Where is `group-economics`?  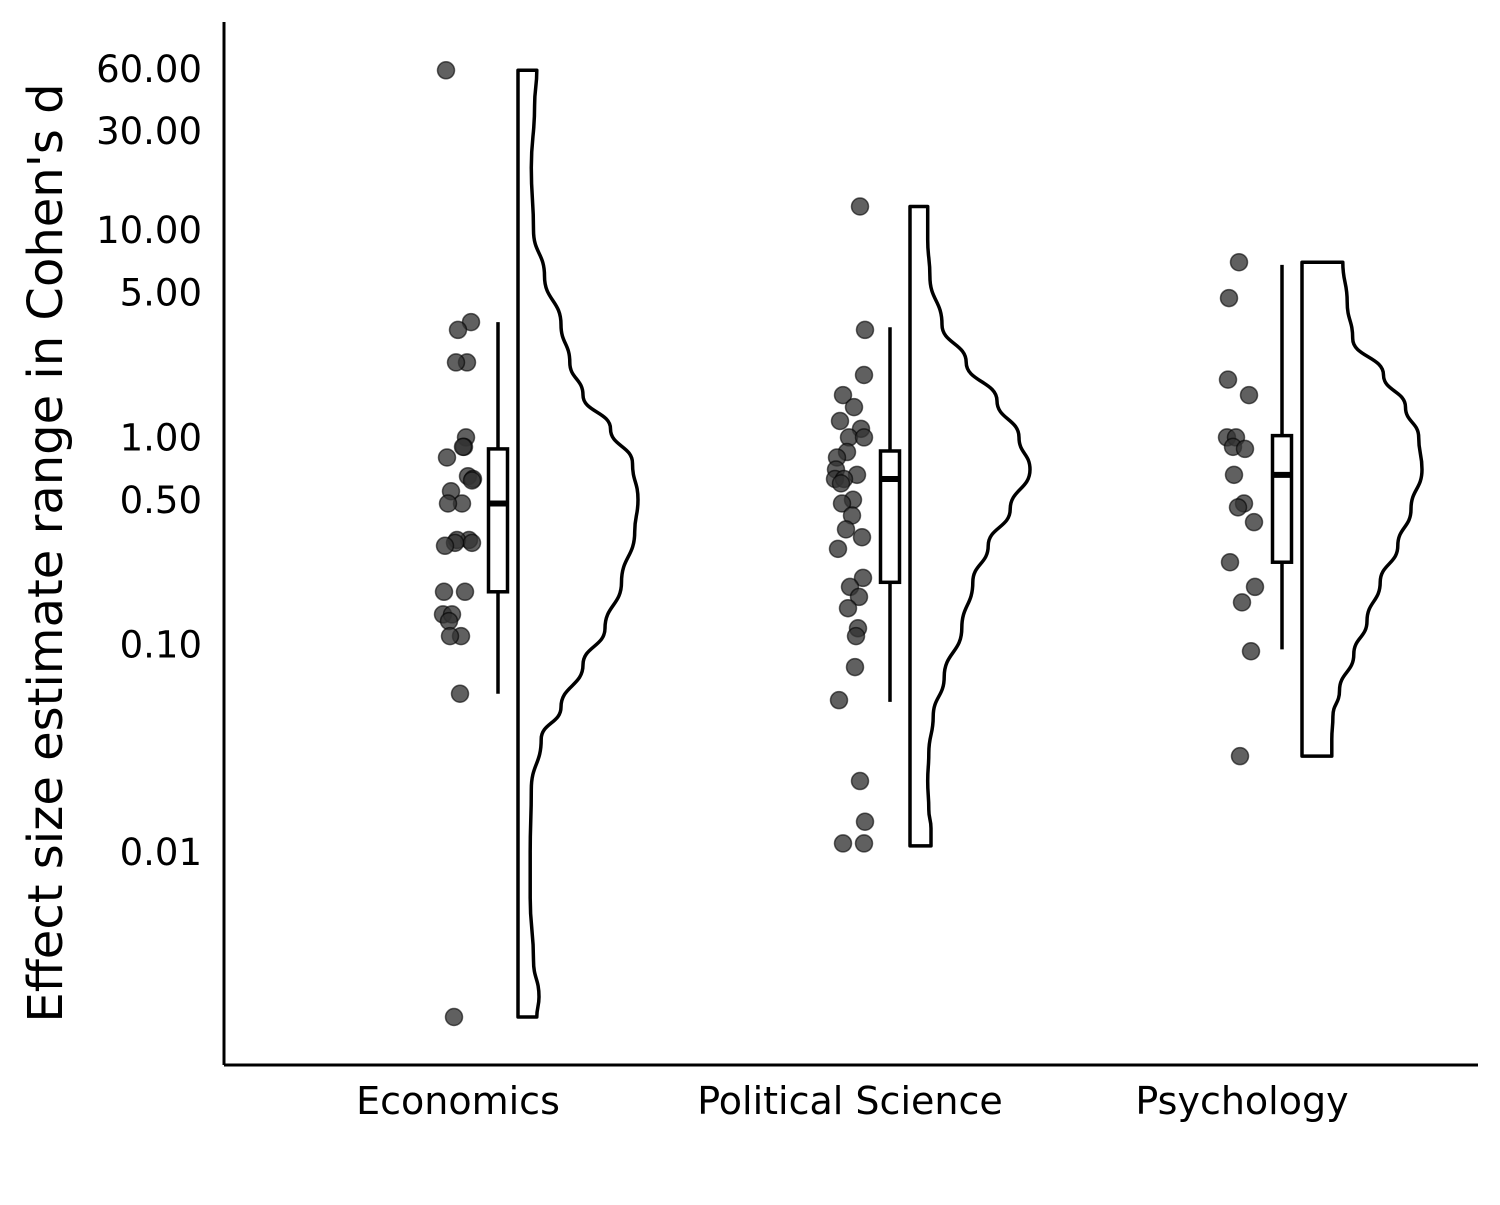 group-economics is located at coordinates (536, 544).